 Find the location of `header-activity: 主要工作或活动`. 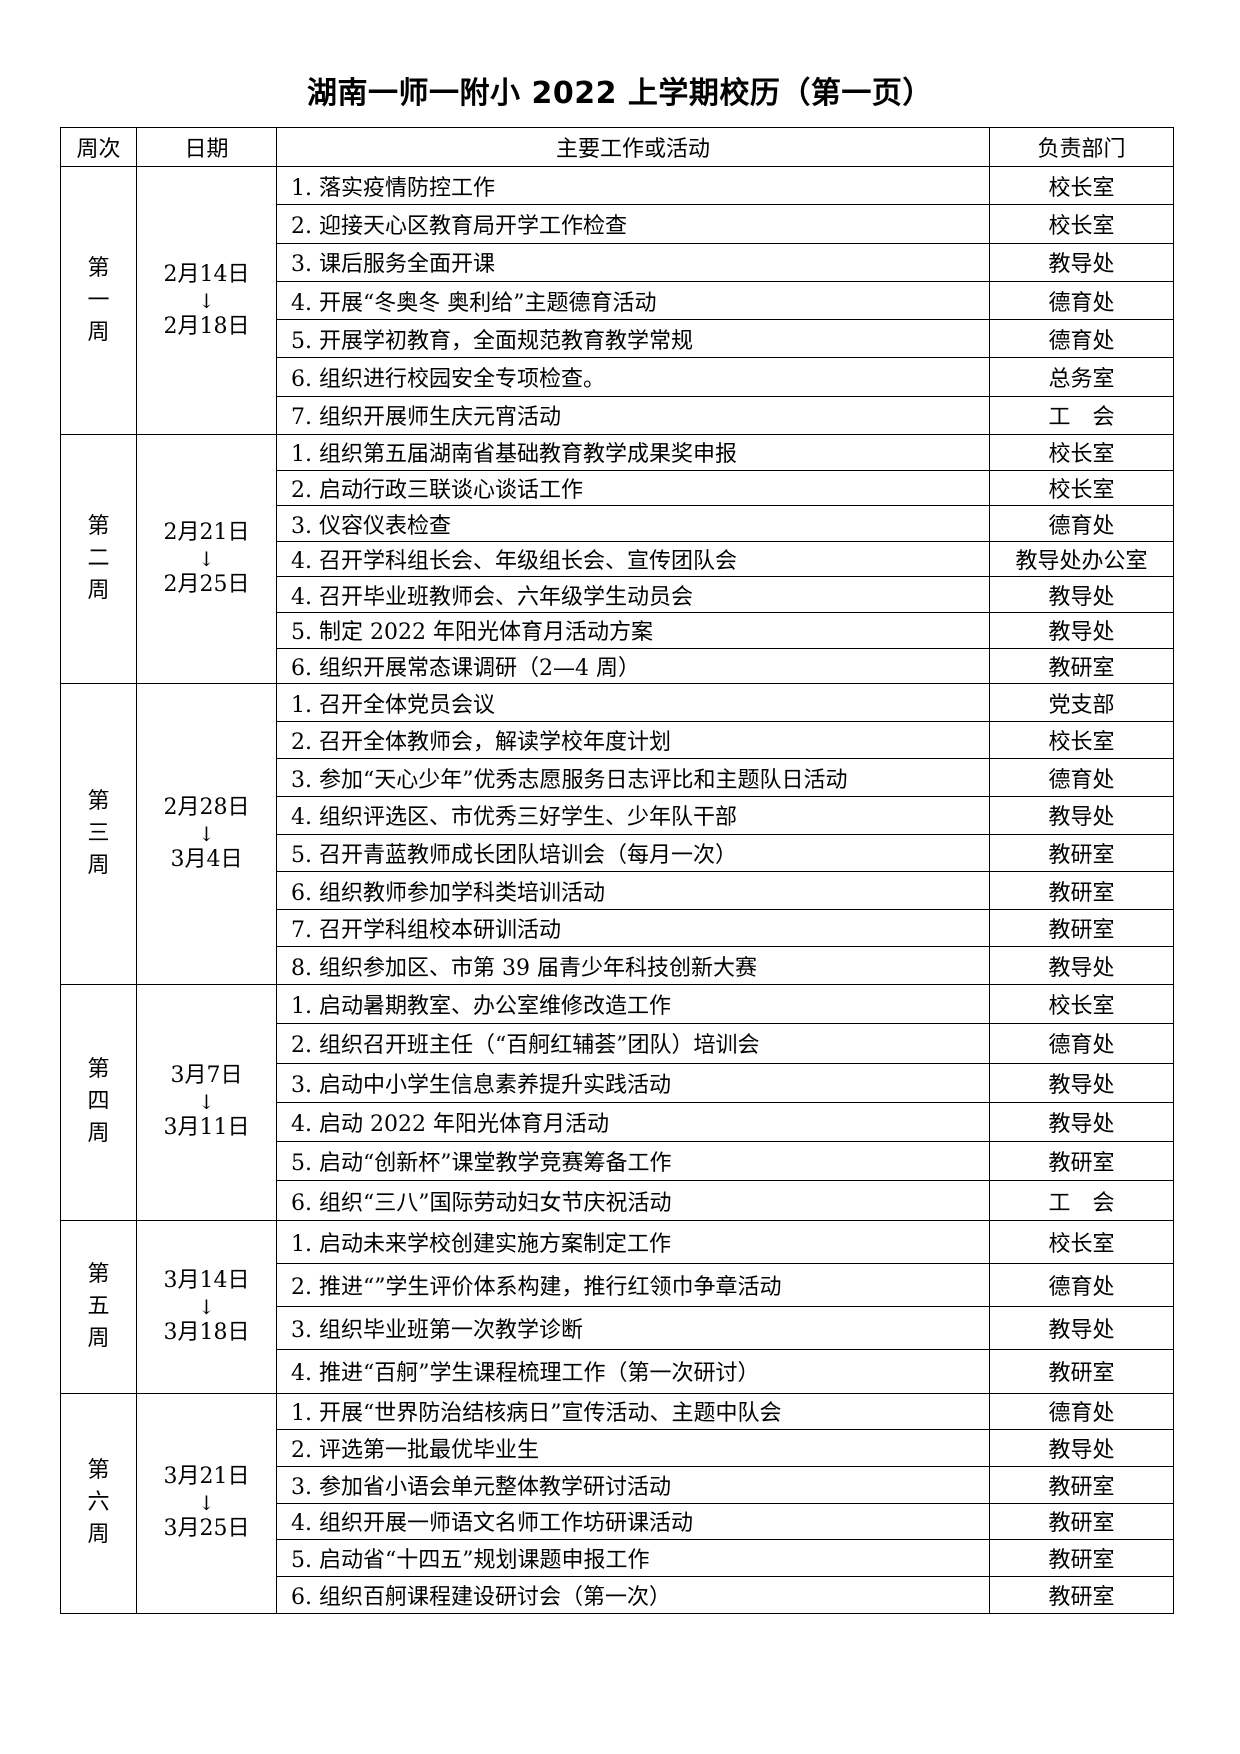

header-activity: 主要工作或活动 is located at coordinates (633, 147).